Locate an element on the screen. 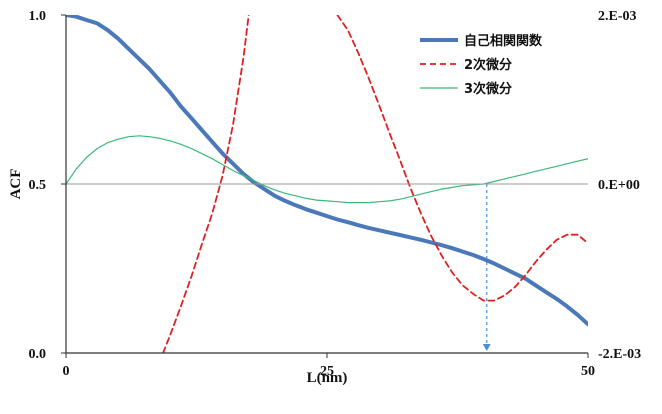  legend-label-2: 2次微分 is located at coordinates (488, 65).